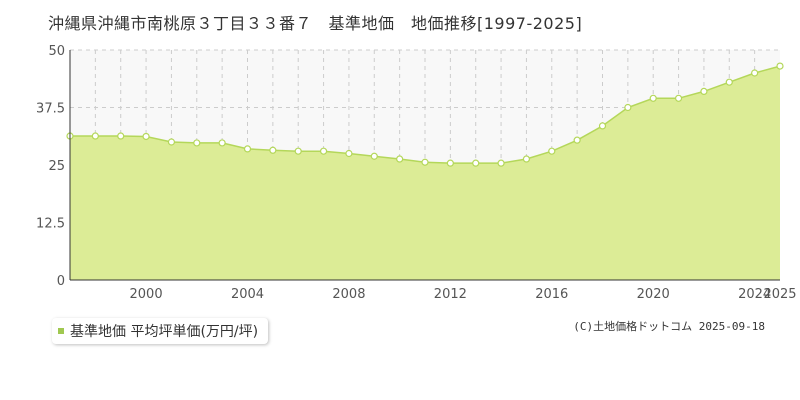  I want to click on y-tick-label: 50, so click(56, 51).